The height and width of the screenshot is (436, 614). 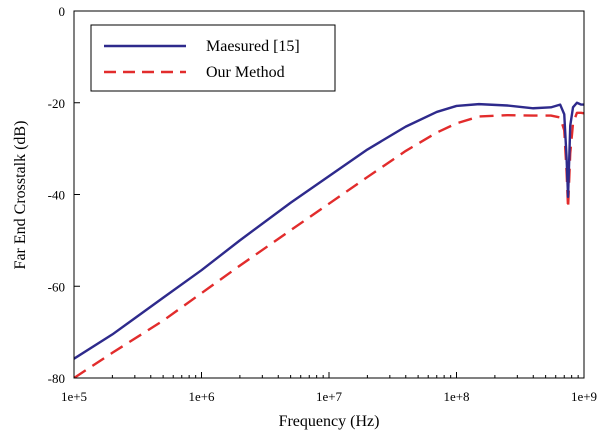 I want to click on y-axis-ticks: 0 -20 -40 -60 -80, so click(x=64, y=195).